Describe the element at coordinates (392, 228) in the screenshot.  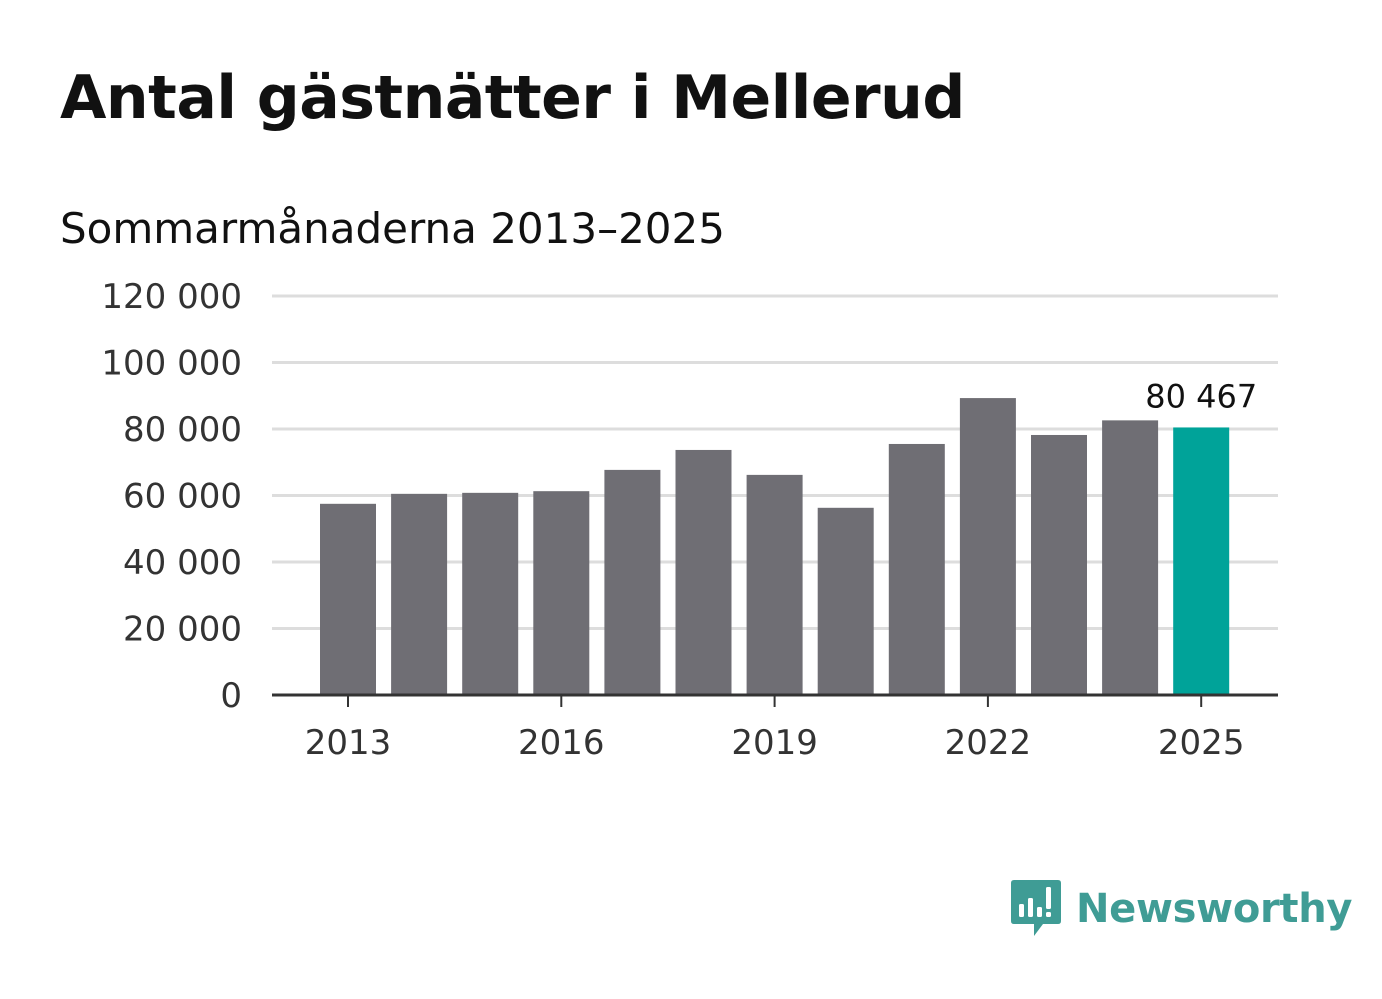
I see `chart-subtitle: Sommarmånaderna 2013–2025` at that location.